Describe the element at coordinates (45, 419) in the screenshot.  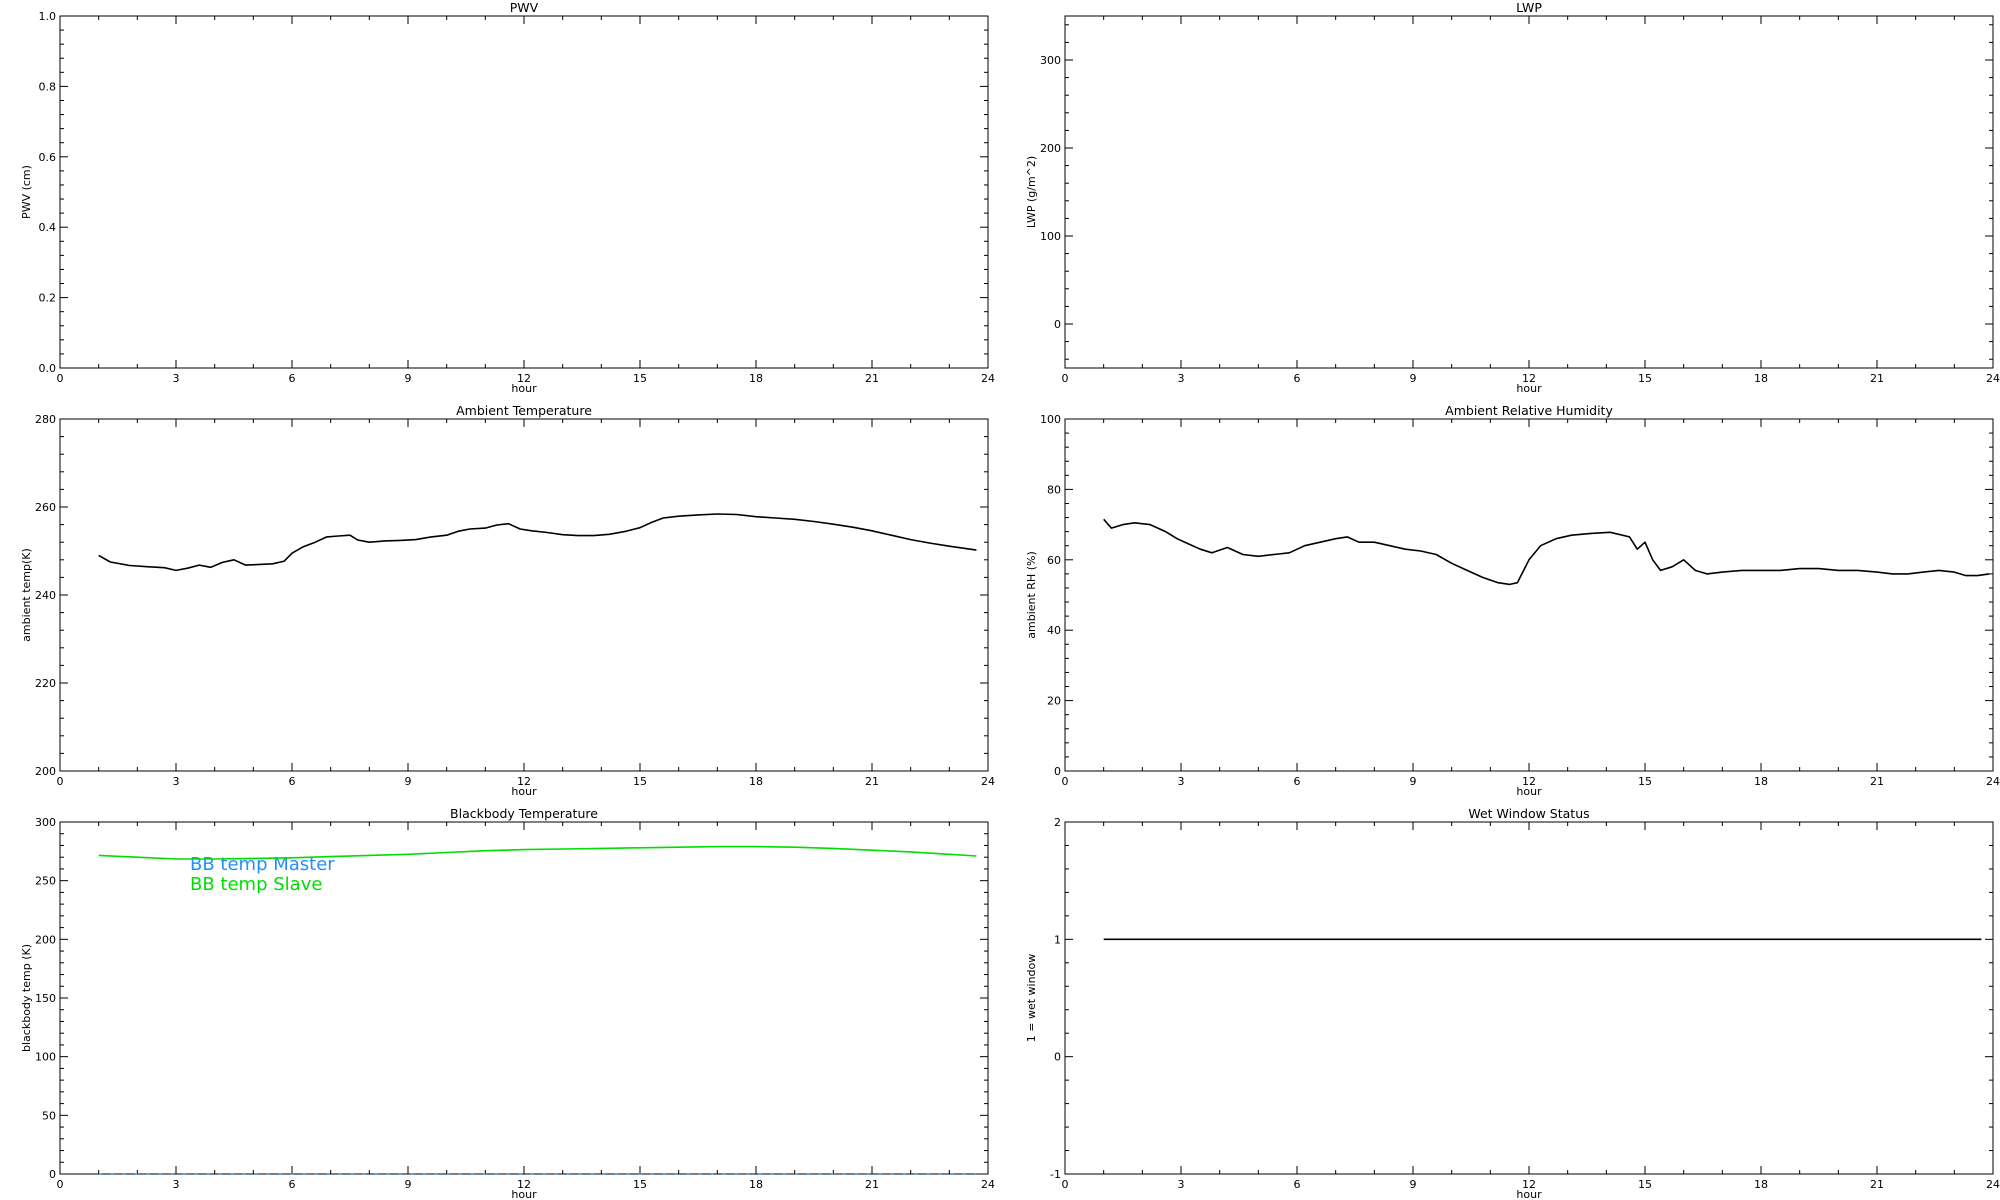
I see `y-tick-label: 280` at that location.